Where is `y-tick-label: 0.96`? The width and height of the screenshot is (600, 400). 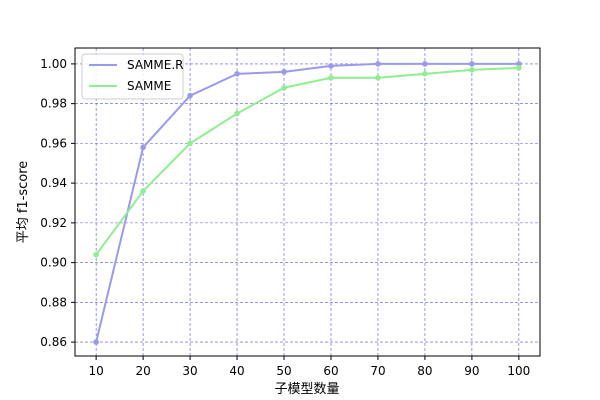 y-tick-label: 0.96 is located at coordinates (53, 143).